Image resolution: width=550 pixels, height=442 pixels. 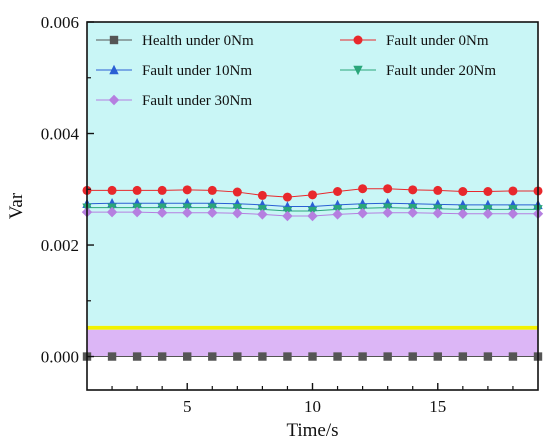 I want to click on legend-item: Fault under 30Nm, so click(x=174, y=101).